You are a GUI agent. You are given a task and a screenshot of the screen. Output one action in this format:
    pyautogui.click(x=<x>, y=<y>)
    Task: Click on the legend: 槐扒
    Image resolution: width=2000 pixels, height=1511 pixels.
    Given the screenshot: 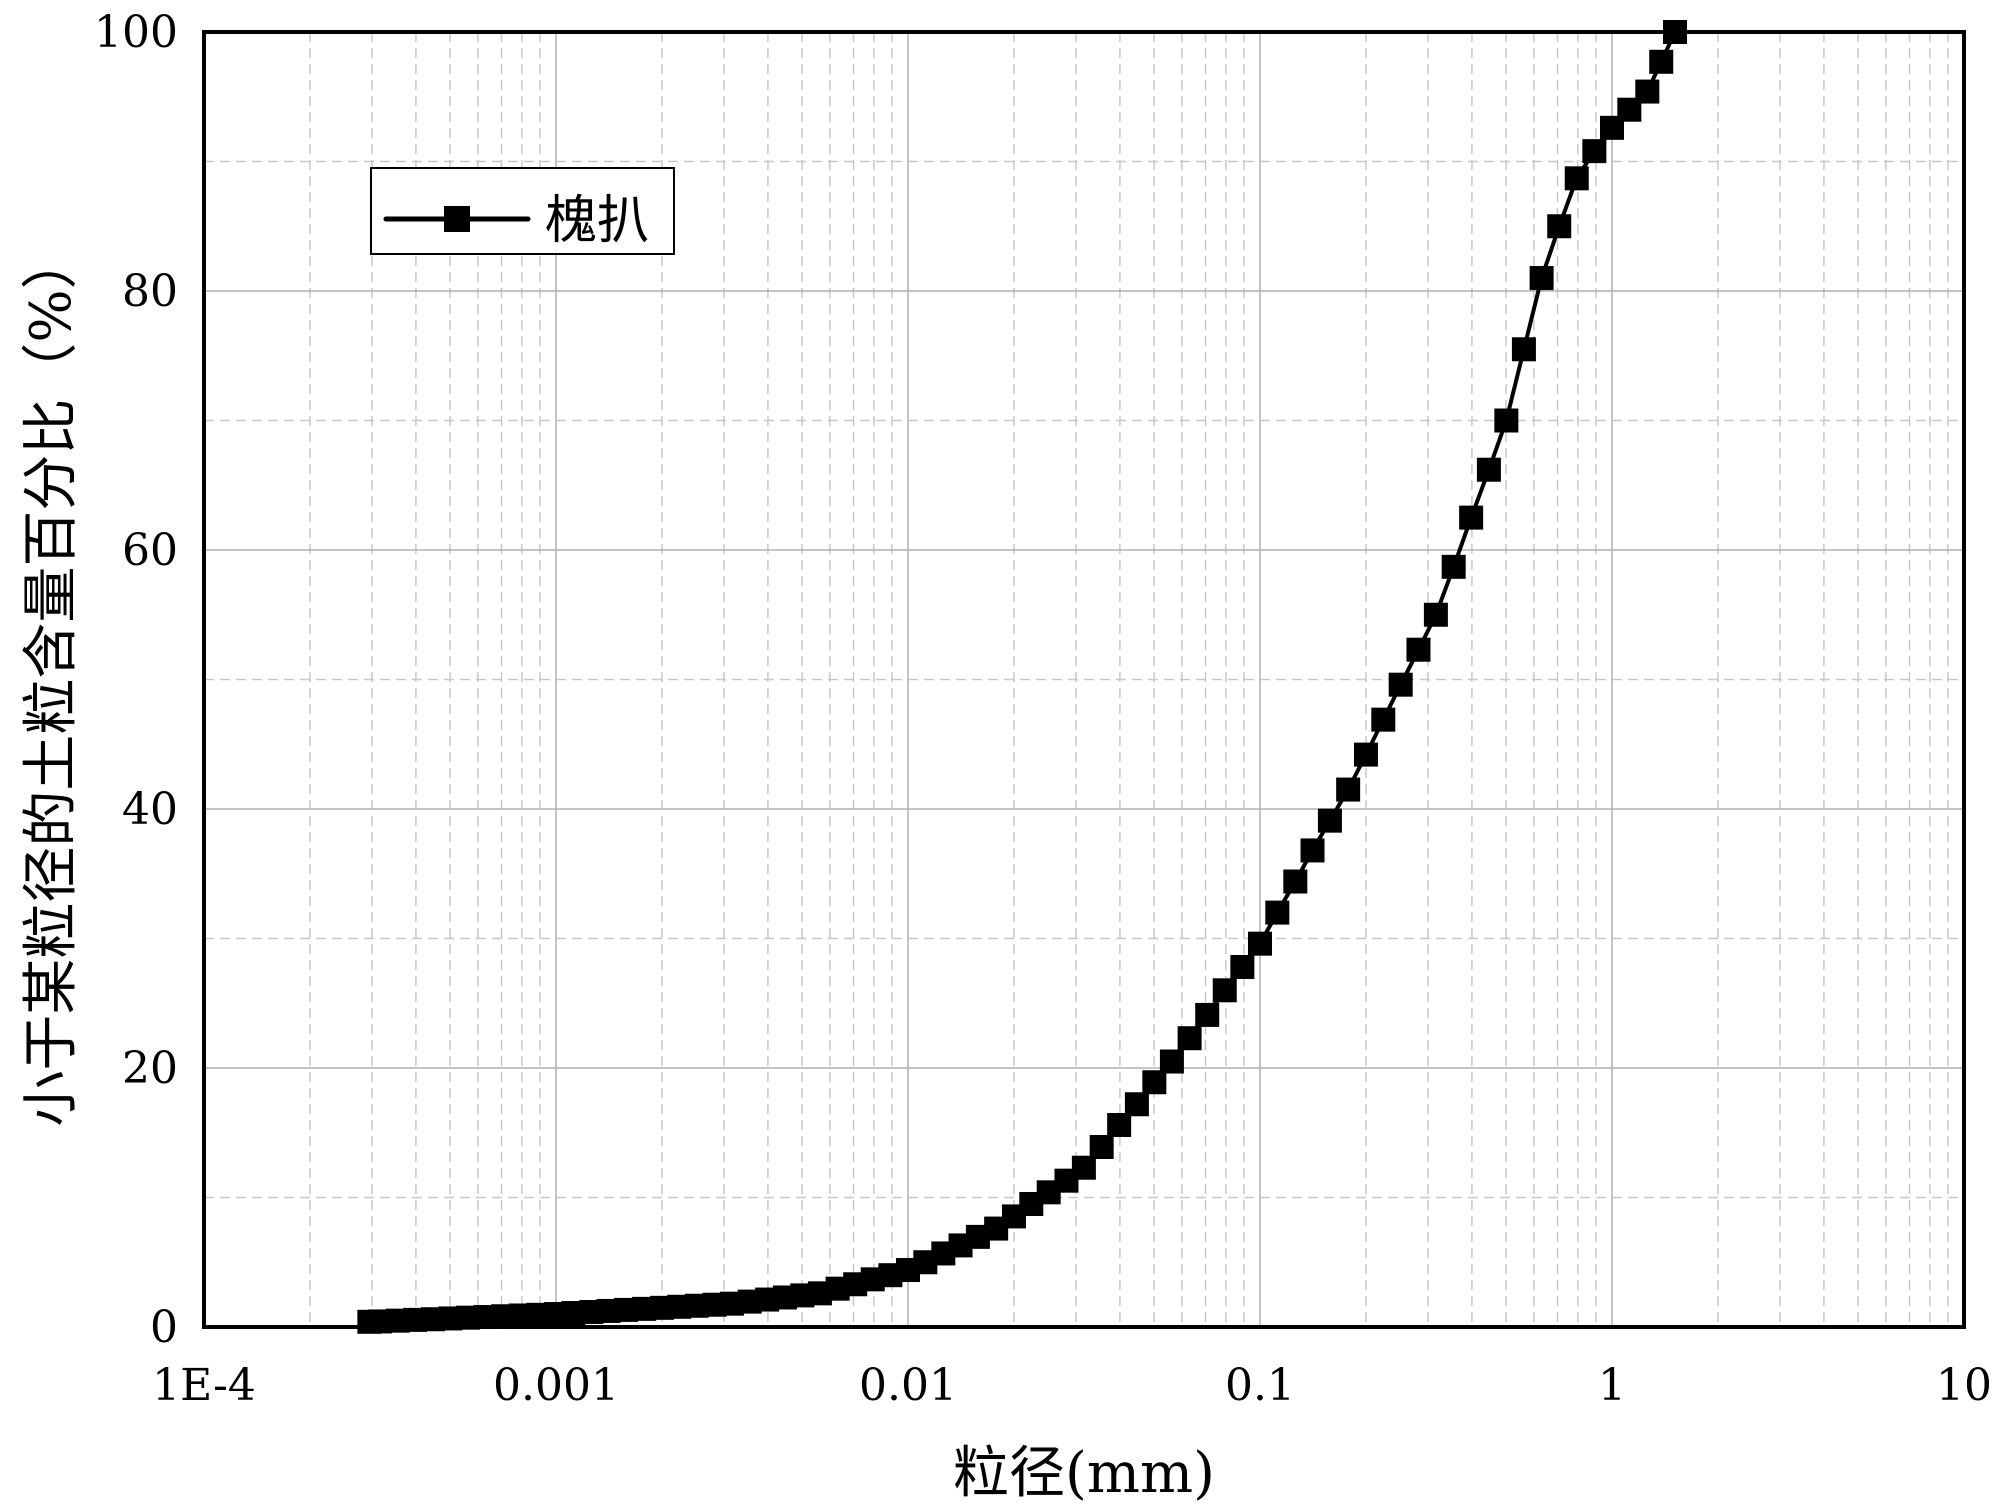 What is the action you would take?
    pyautogui.click(x=522, y=211)
    